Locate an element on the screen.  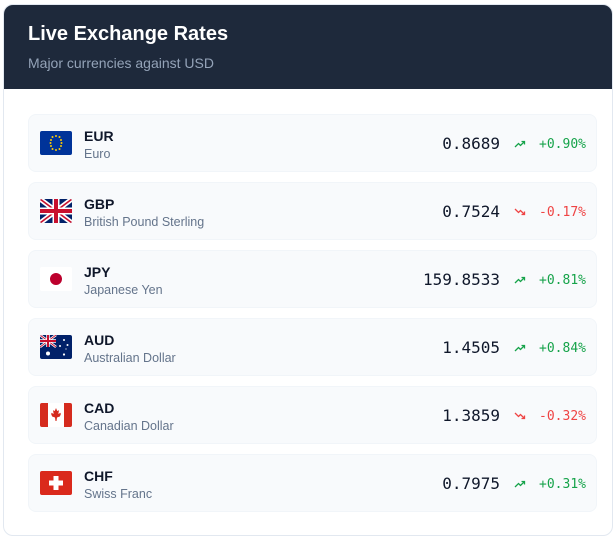
currency-row: JPY Japanese Yen 159.8533 +0.81% is located at coordinates (312, 279).